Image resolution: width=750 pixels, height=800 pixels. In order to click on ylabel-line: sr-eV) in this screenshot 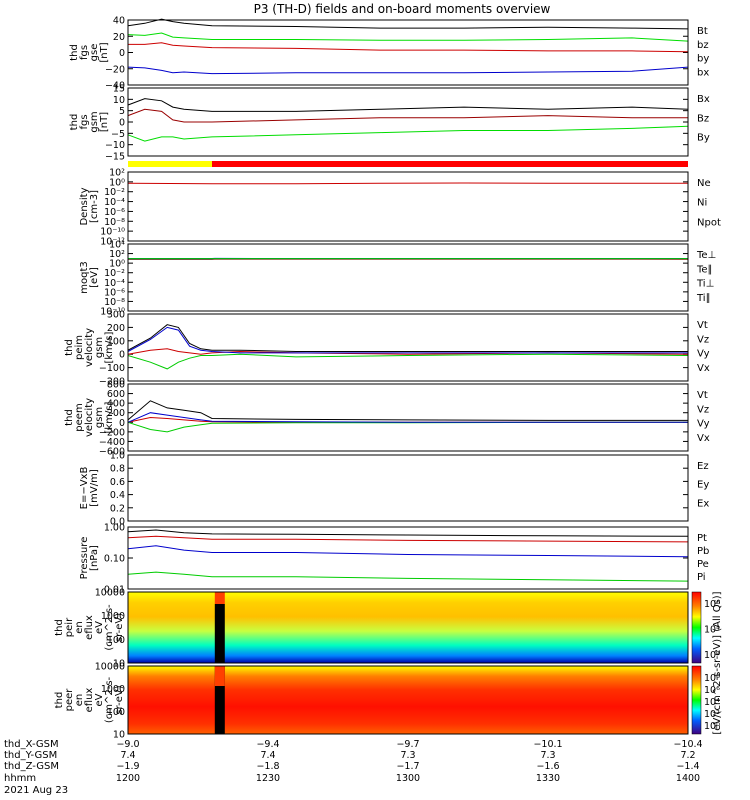, I will do `click(119, 699)`.